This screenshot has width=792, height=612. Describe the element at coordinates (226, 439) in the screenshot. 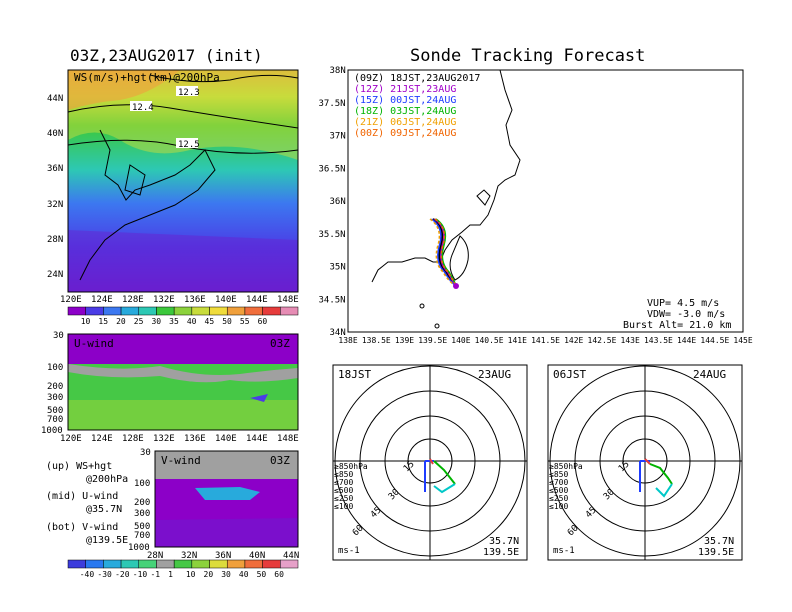

I see `lon-tick: 140E` at that location.